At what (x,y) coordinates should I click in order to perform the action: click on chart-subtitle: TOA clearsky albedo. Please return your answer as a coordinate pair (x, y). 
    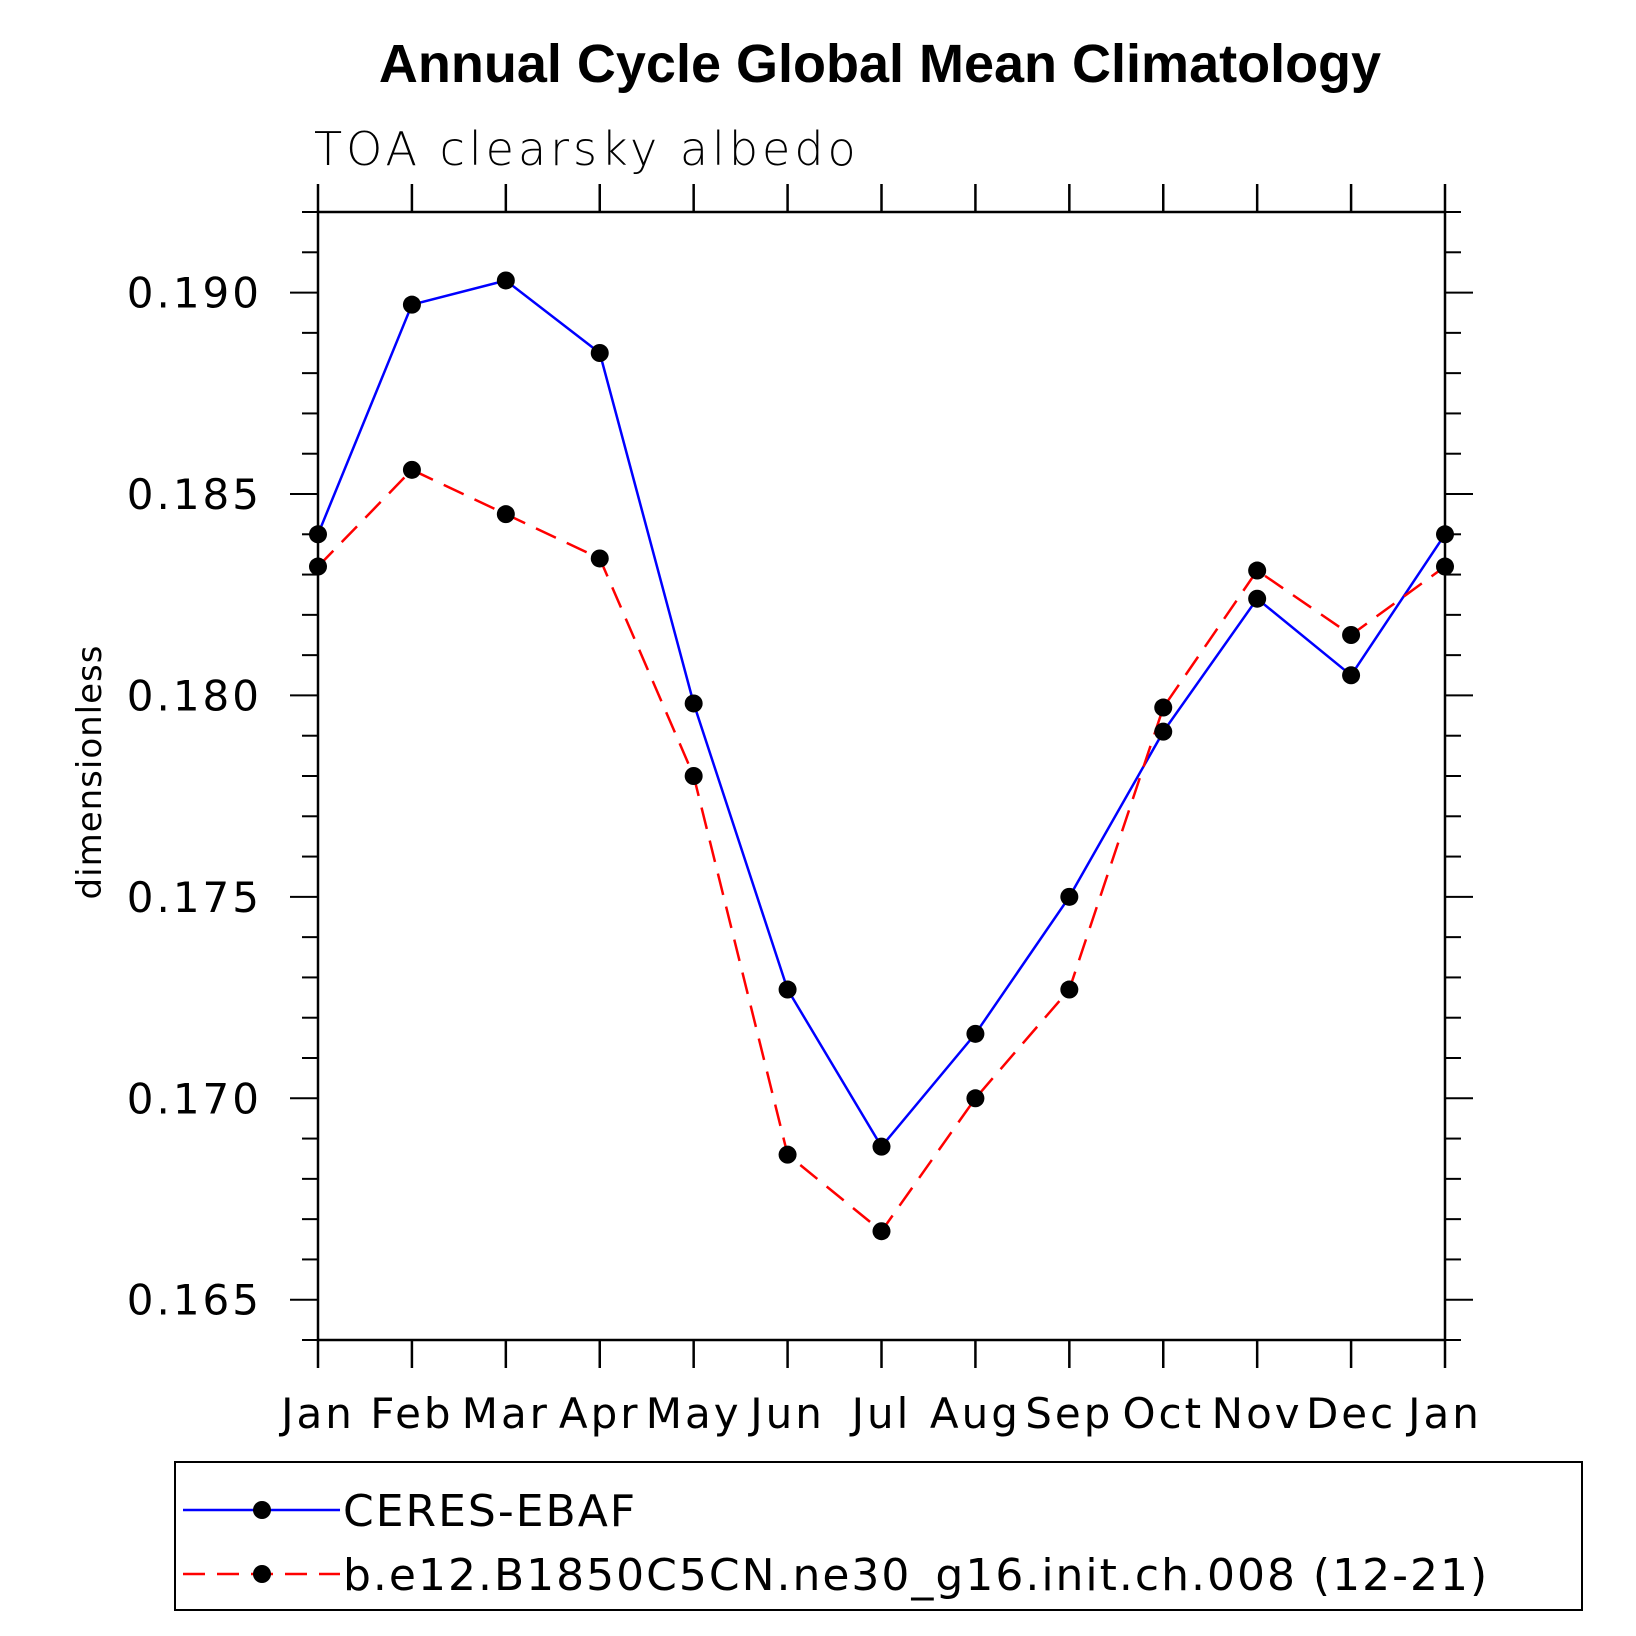
    Looking at the image, I should click on (587, 149).